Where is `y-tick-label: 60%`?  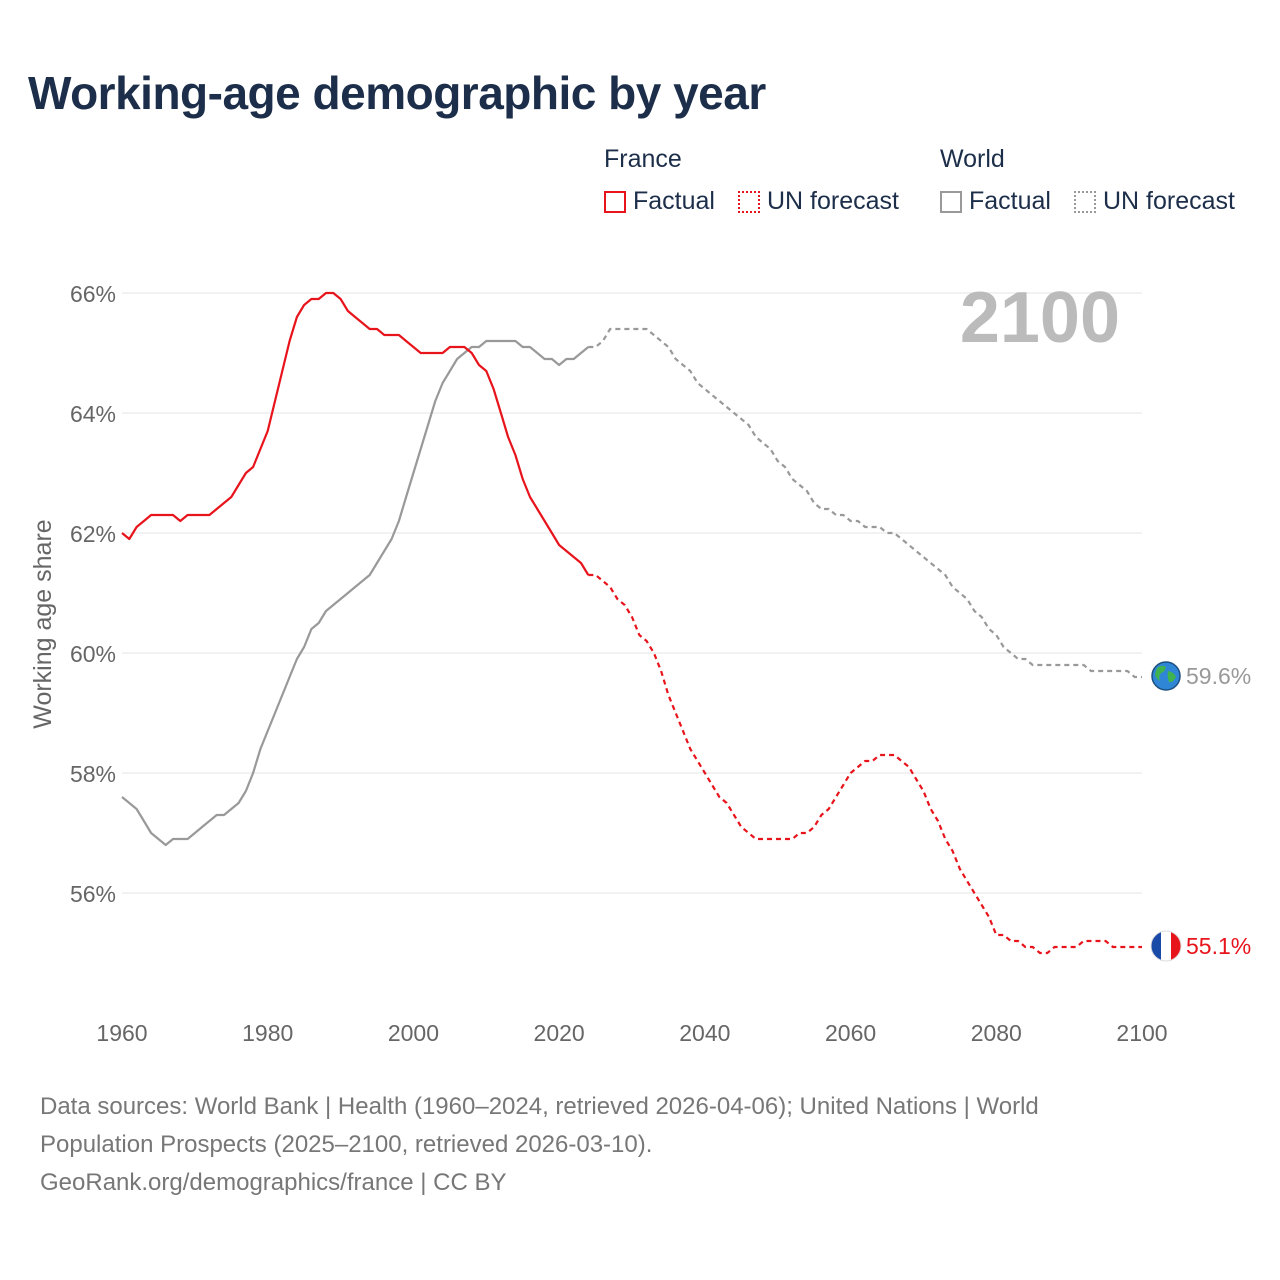 y-tick-label: 60% is located at coordinates (93, 654).